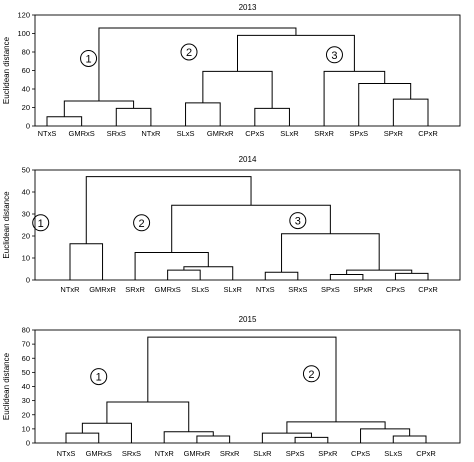  What do you see at coordinates (23, 33) in the screenshot?
I see `y-tick-label: 100` at bounding box center [23, 33].